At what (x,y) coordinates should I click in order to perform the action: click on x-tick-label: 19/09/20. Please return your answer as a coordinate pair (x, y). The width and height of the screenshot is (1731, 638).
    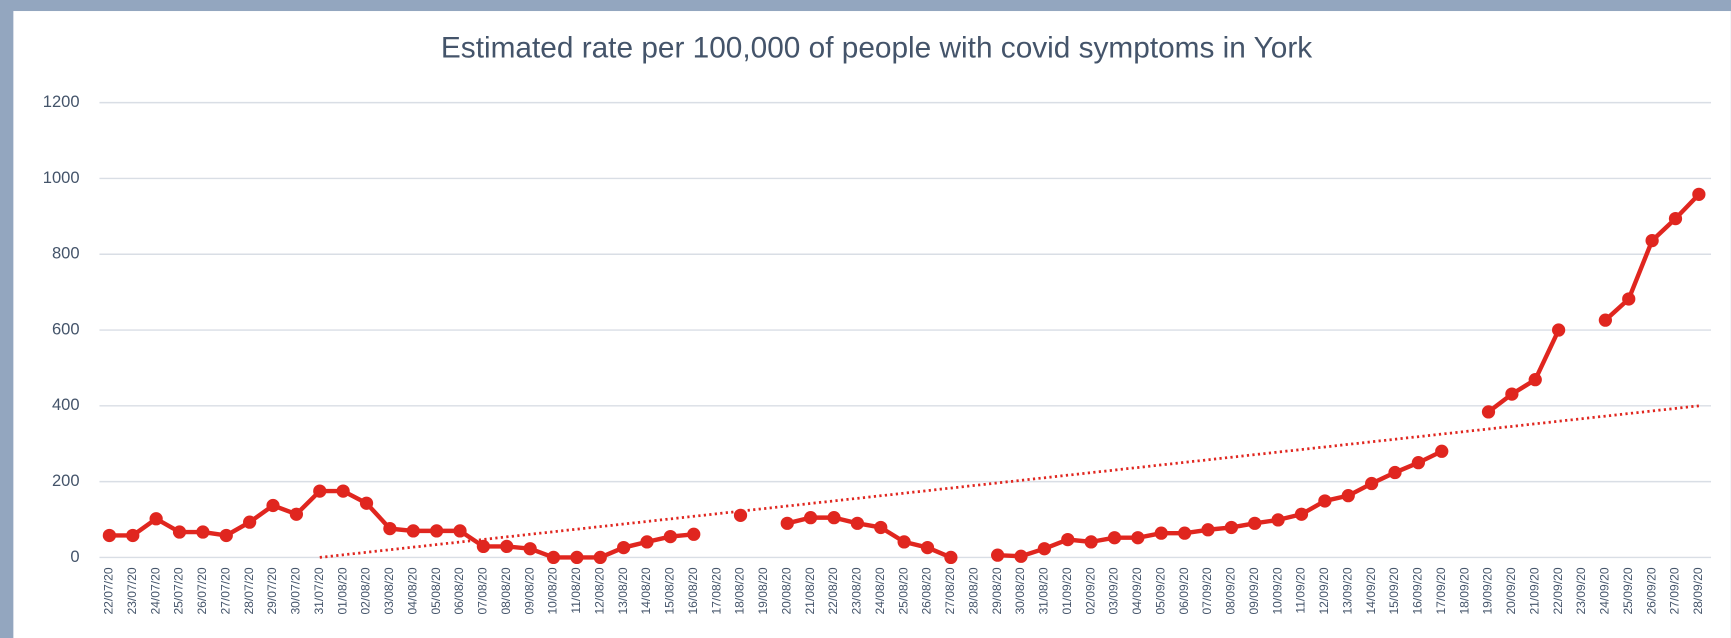
    Looking at the image, I should click on (1488, 590).